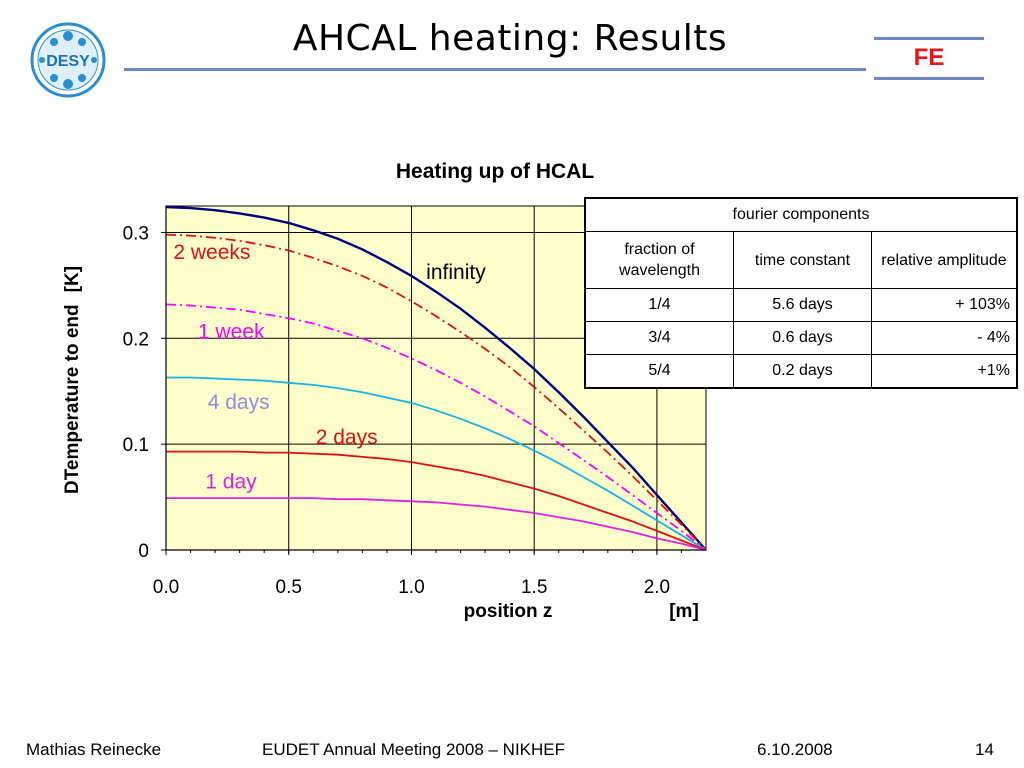  I want to click on series-line-4-days, so click(436, 463).